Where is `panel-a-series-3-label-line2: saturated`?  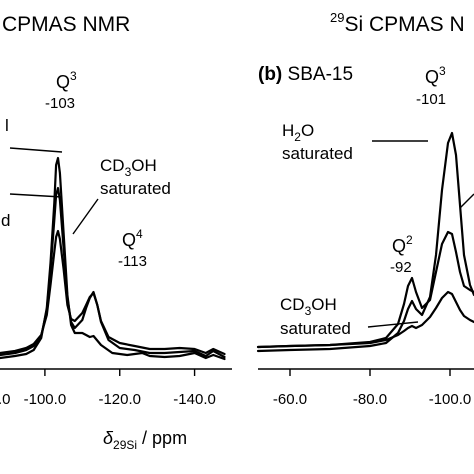
panel-a-series-3-label-line2: saturated is located at coordinates (135, 188).